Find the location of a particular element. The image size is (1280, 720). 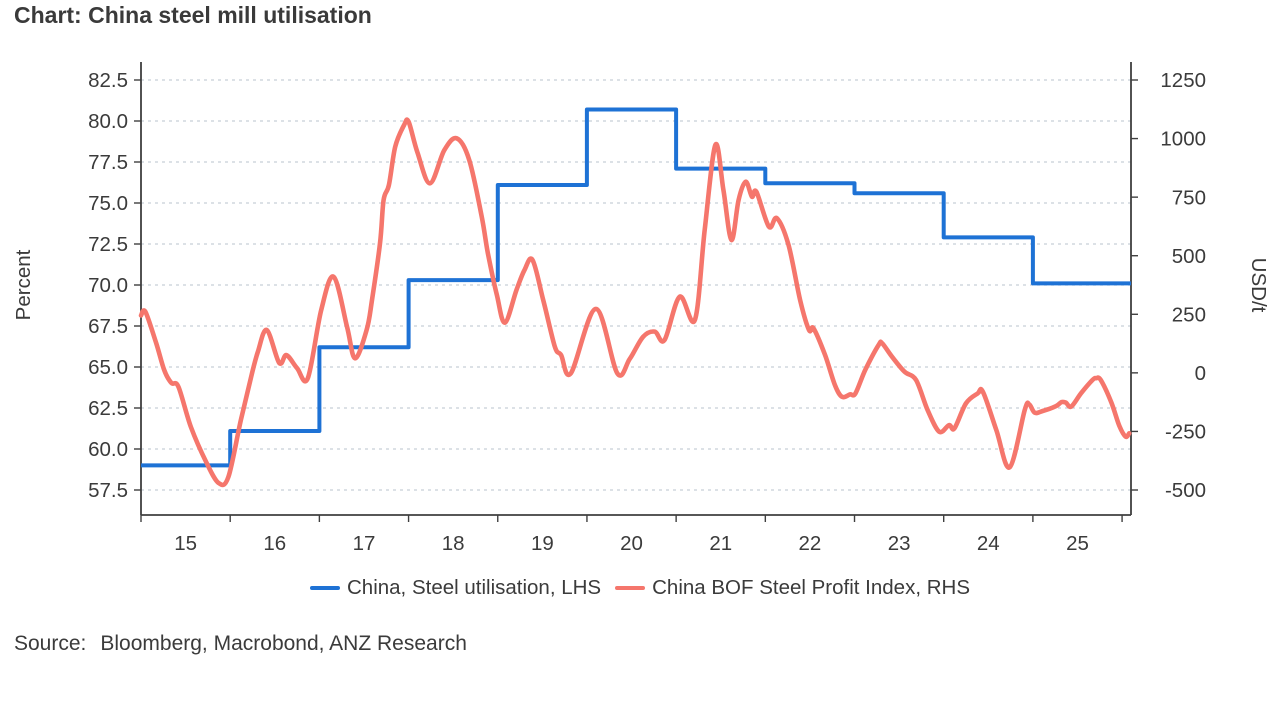

left-axis-tick-label: 65.0 is located at coordinates (108, 367).